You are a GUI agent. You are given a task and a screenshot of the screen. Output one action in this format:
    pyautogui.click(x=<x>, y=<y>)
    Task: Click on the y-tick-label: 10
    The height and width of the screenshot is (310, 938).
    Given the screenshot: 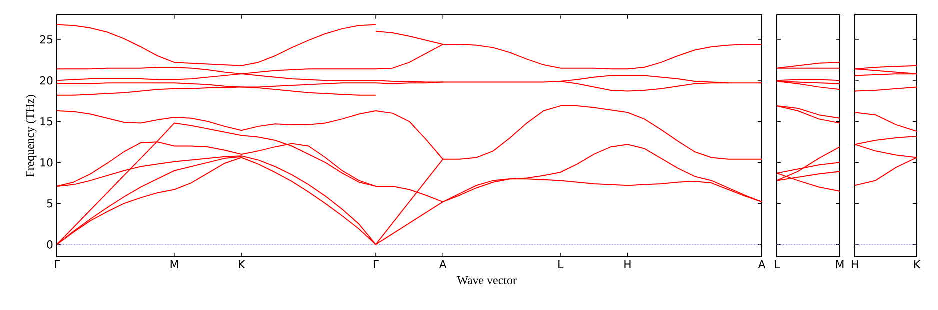 What is the action you would take?
    pyautogui.click(x=46, y=162)
    